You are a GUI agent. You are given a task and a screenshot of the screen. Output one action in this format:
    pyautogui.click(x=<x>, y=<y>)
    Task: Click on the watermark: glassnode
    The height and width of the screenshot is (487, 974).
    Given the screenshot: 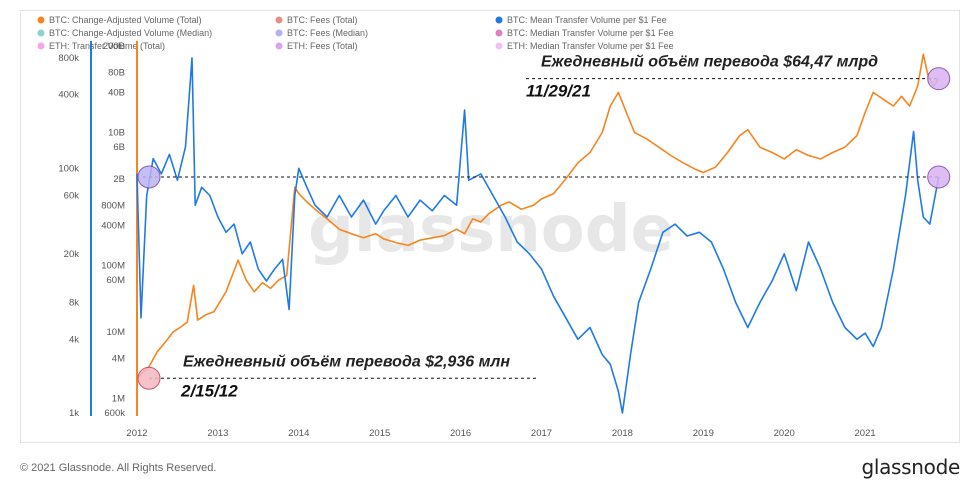 What is the action you would take?
    pyautogui.click(x=491, y=230)
    